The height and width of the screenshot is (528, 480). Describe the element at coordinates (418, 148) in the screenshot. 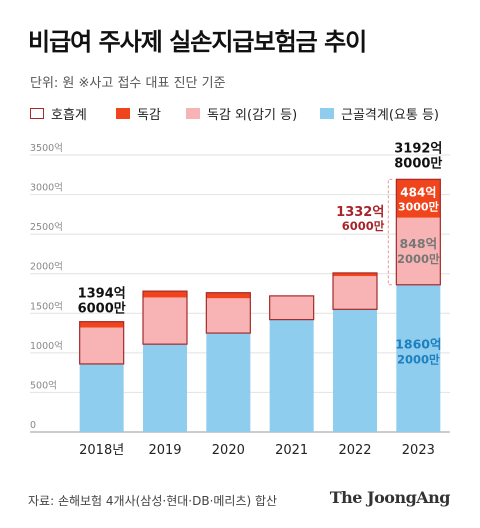

I see `data-label-total: 3192억` at that location.